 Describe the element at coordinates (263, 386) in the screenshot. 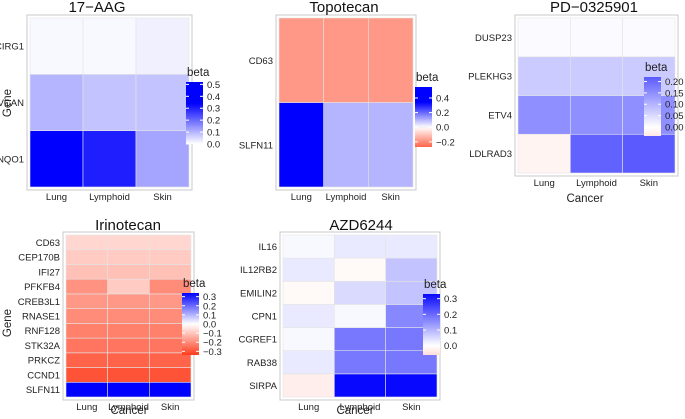

I see `row-tick-label: SIRPA` at that location.